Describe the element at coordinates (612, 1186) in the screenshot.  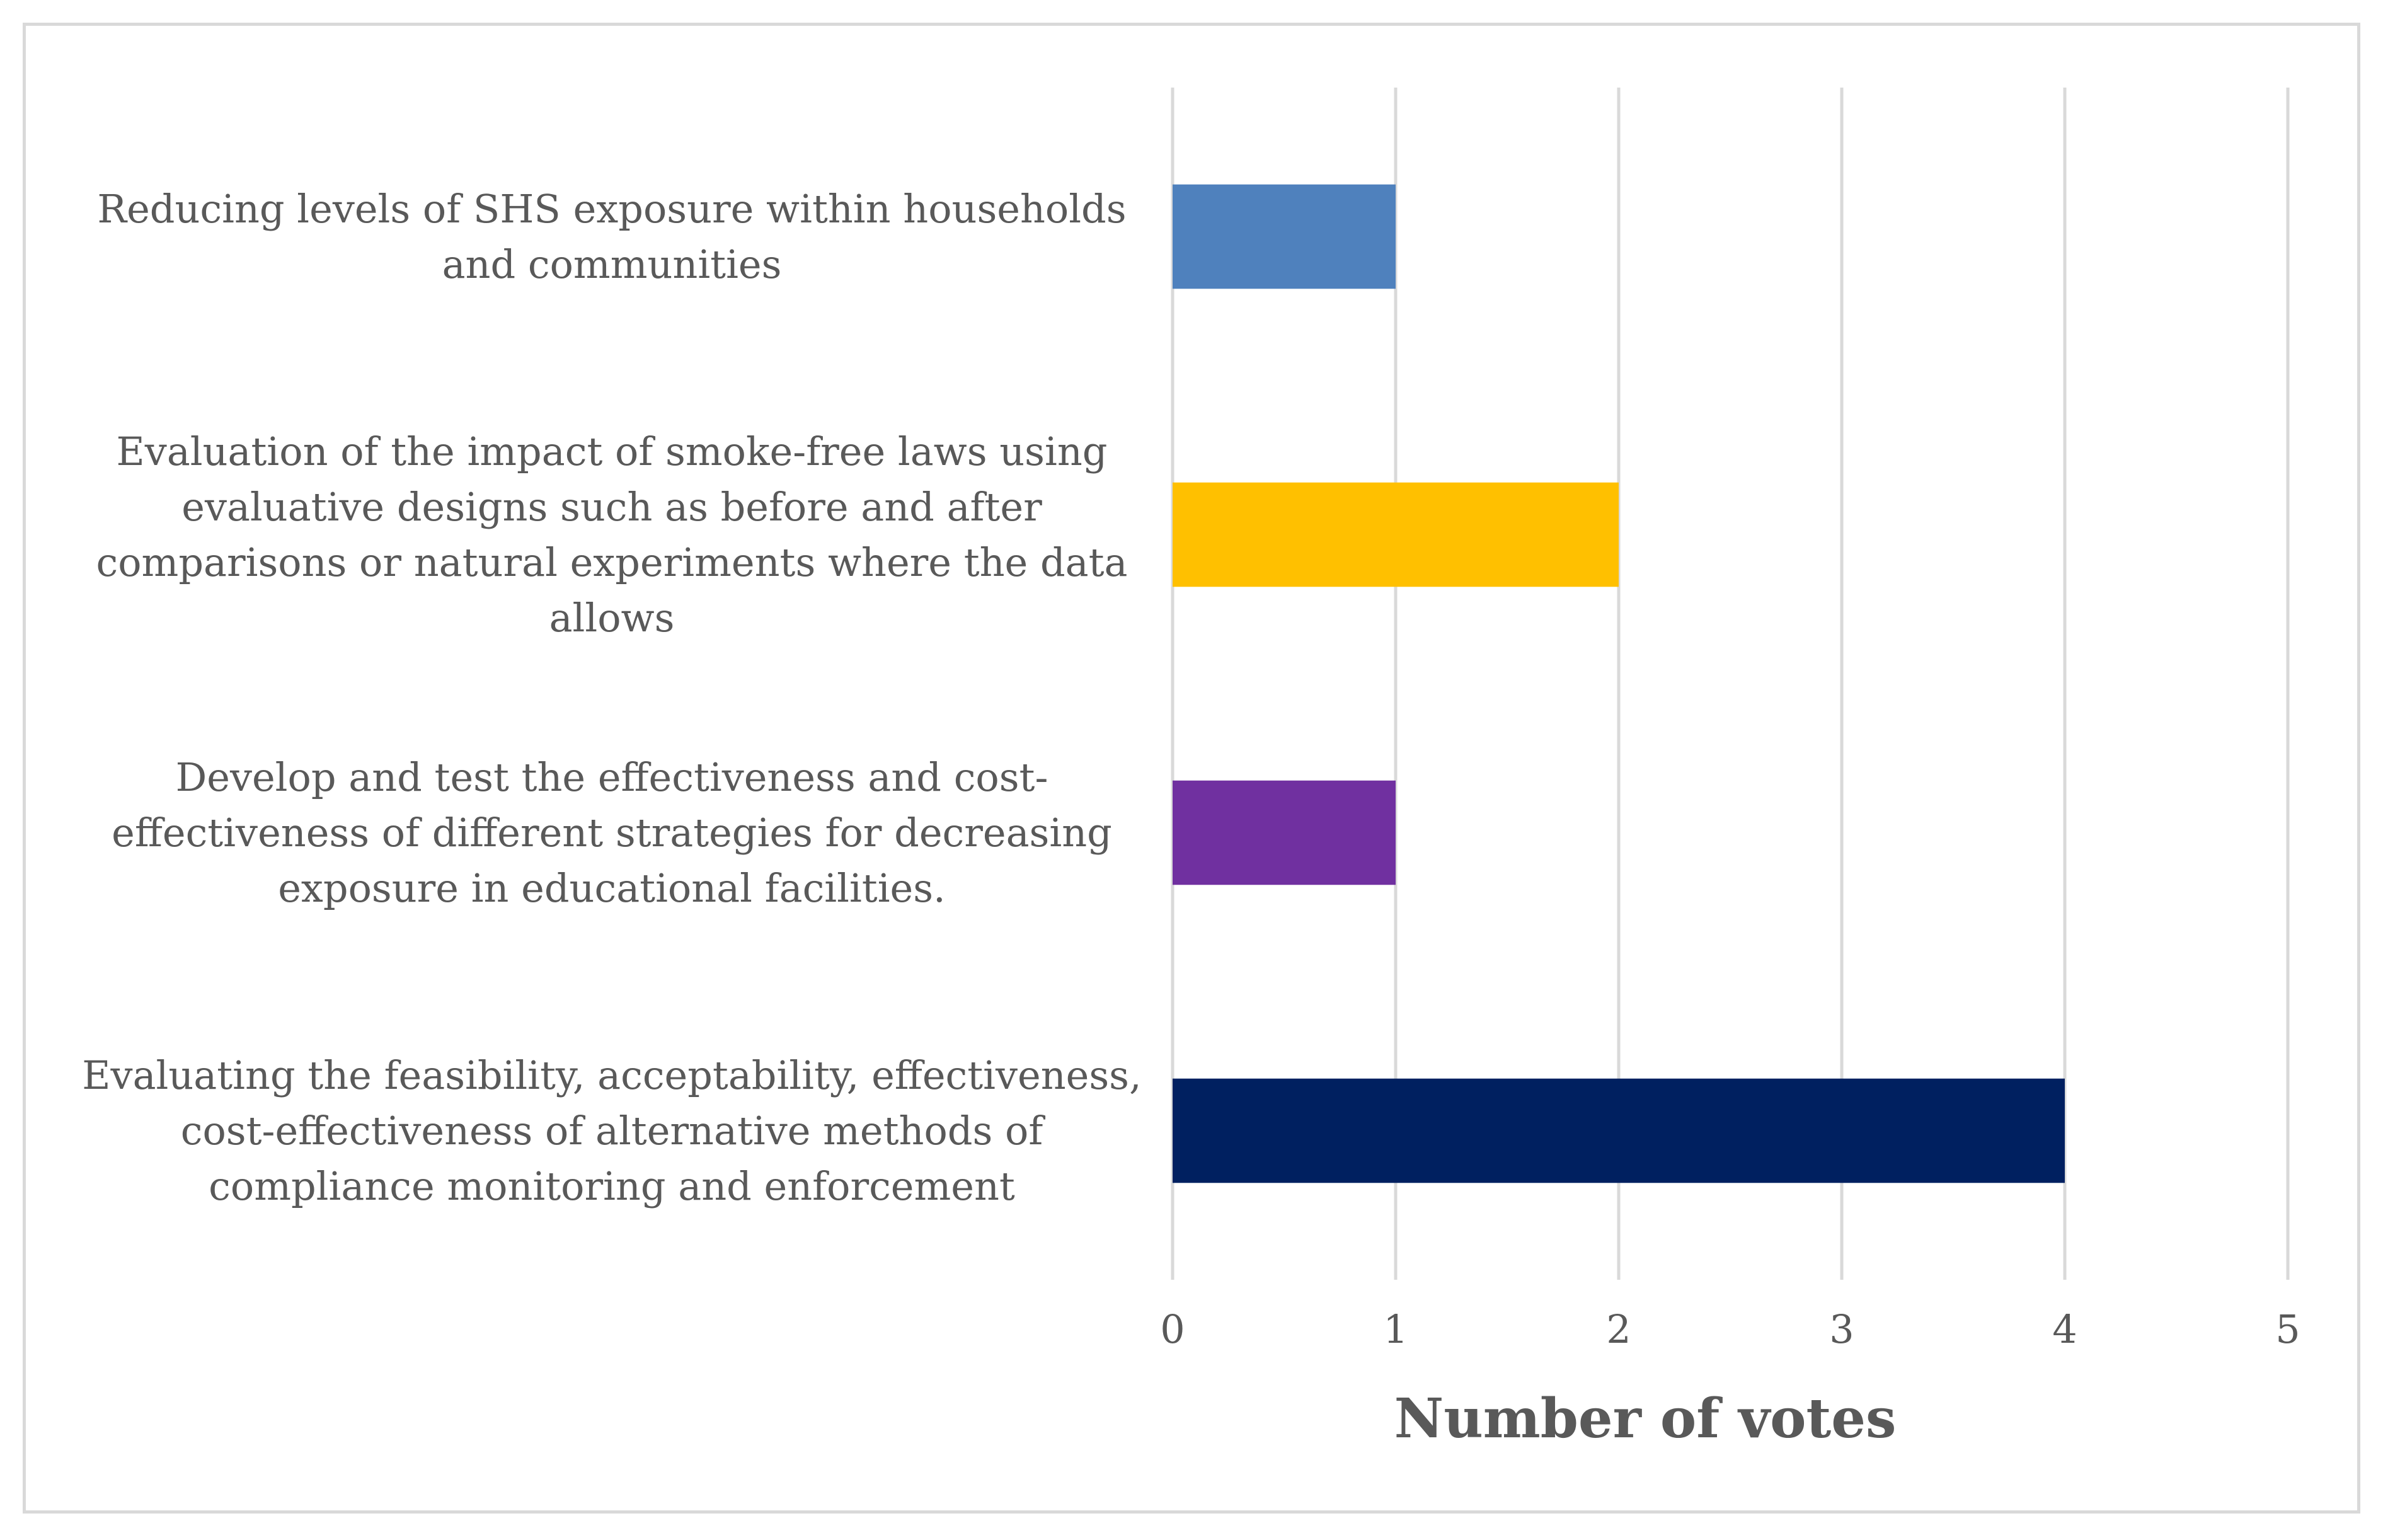
I see `category-label-line: compliance monitoring and enforcement` at that location.